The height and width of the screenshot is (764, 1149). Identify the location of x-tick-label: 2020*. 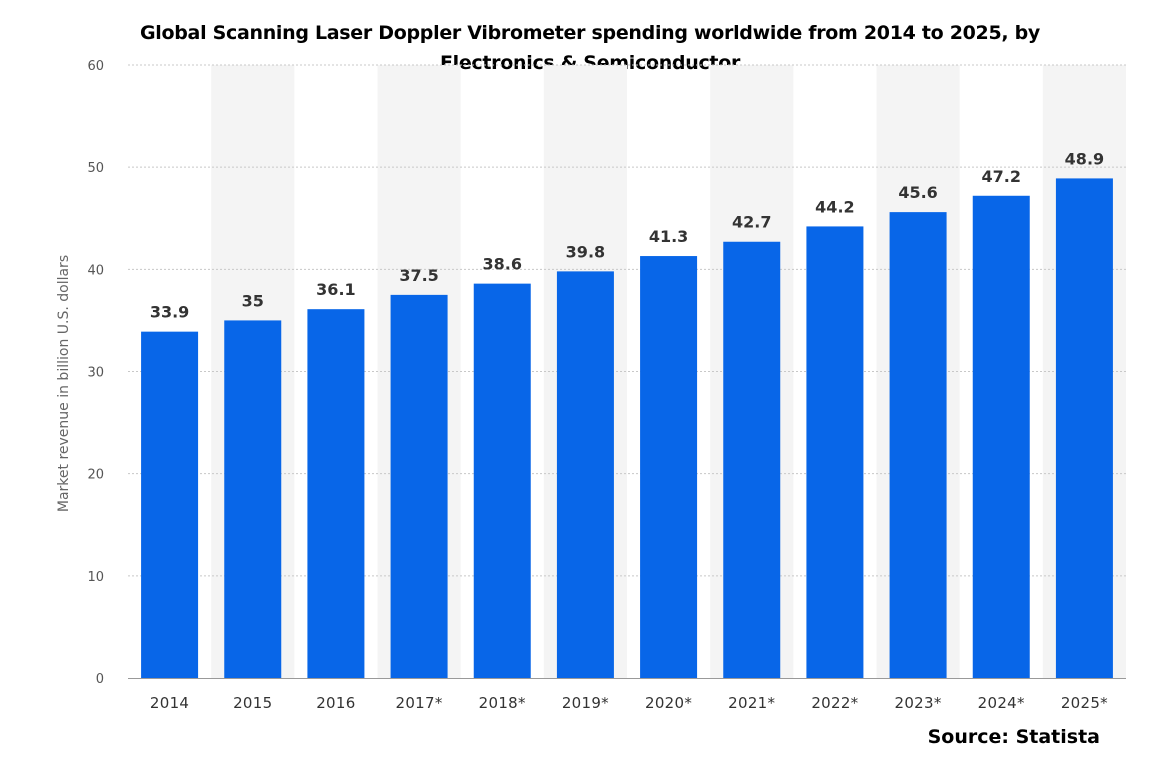
(668, 703).